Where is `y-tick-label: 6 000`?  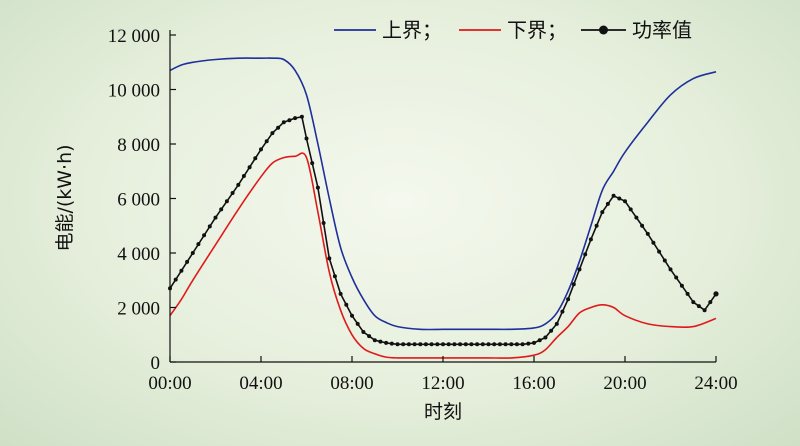
y-tick-label: 6 000 is located at coordinates (138, 200).